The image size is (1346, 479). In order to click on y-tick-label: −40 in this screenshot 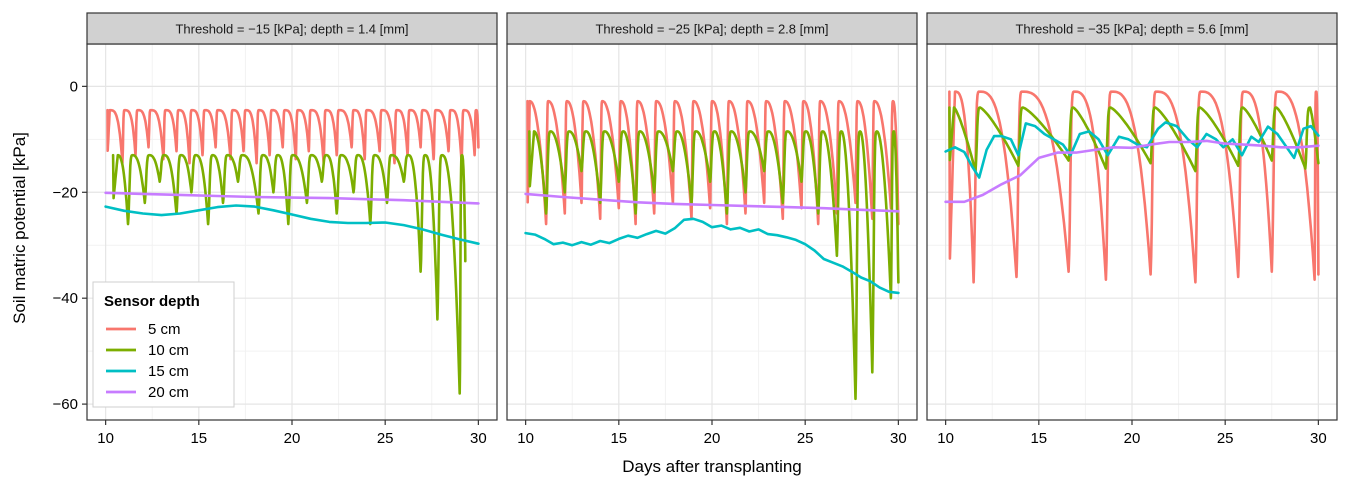, I will do `click(65, 298)`.